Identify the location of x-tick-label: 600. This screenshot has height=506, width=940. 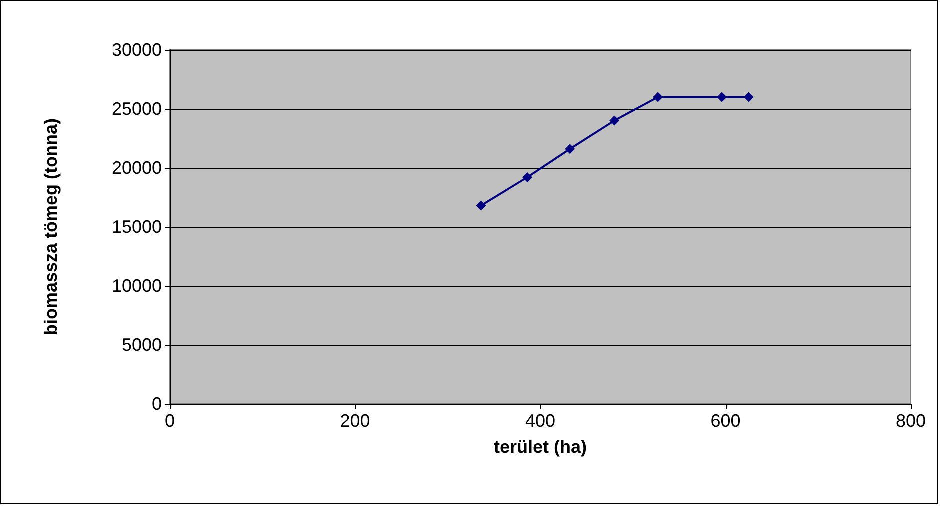
(725, 421).